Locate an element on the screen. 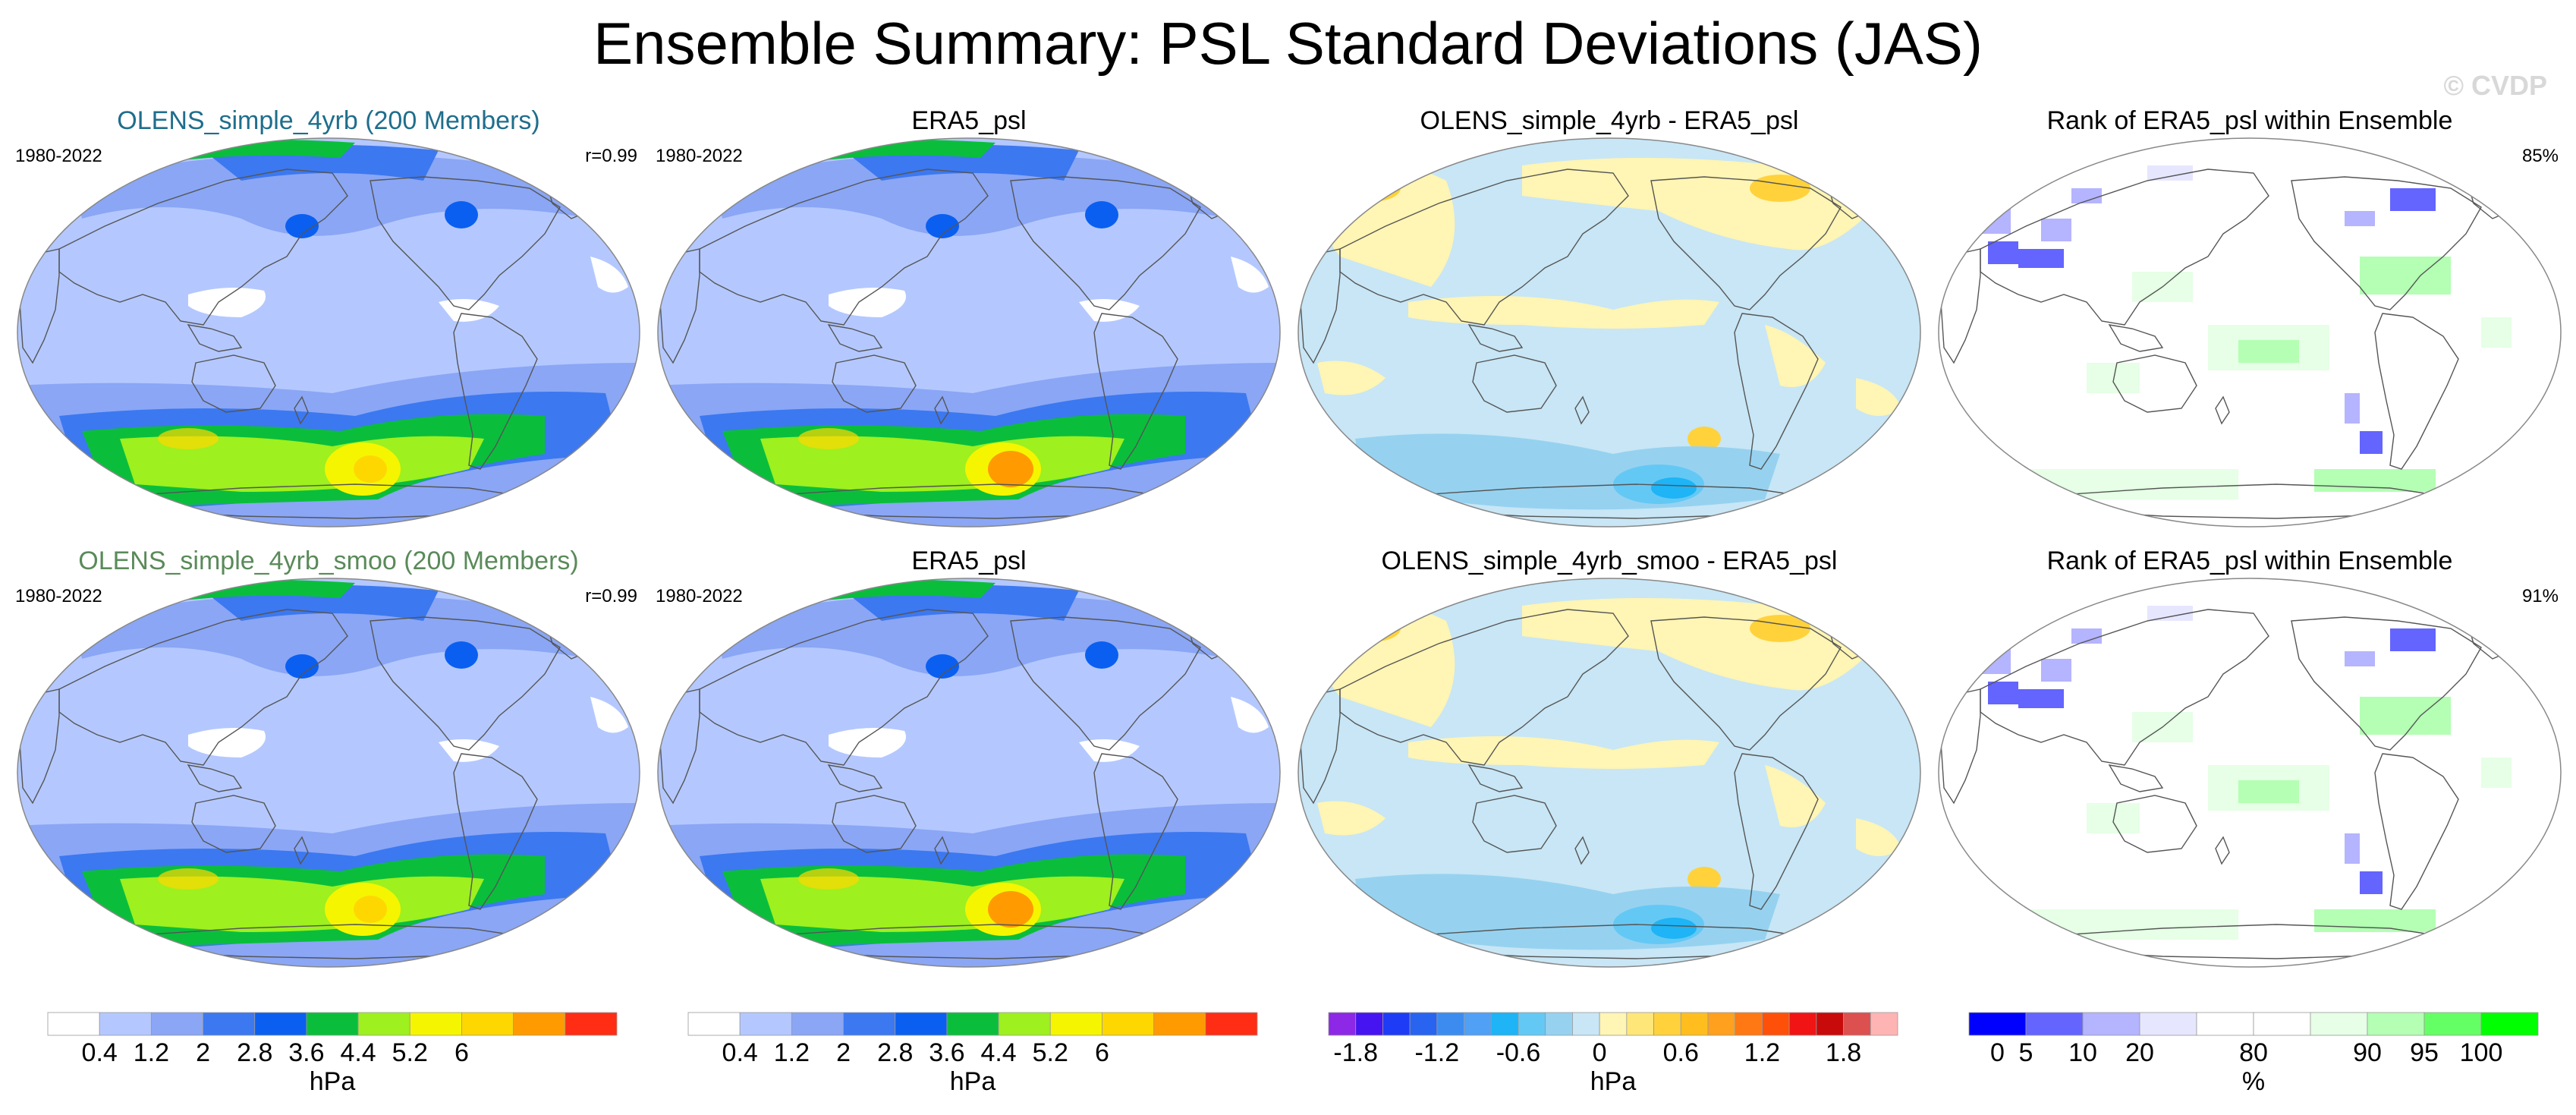 The height and width of the screenshot is (1115, 2576). colorbar-tick-label: -1.8 is located at coordinates (1355, 1052).